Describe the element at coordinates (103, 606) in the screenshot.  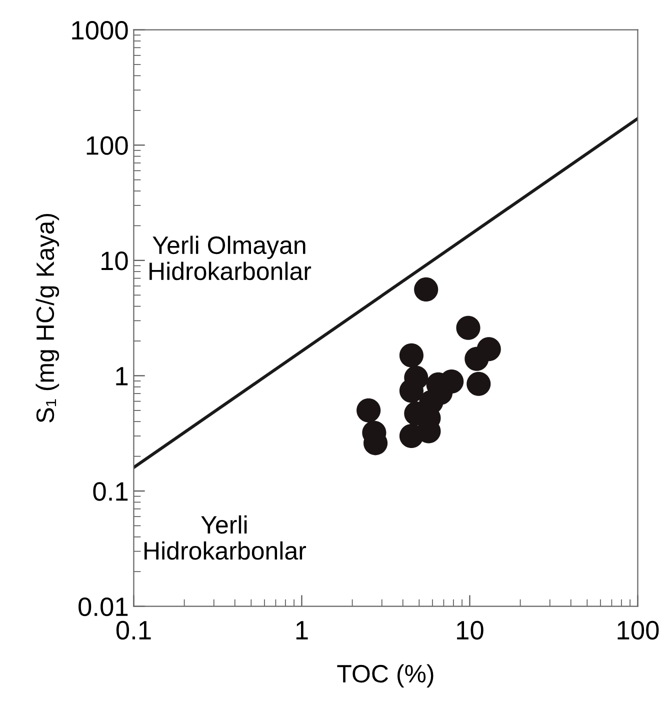
I see `y-tick-label: 0.01` at that location.